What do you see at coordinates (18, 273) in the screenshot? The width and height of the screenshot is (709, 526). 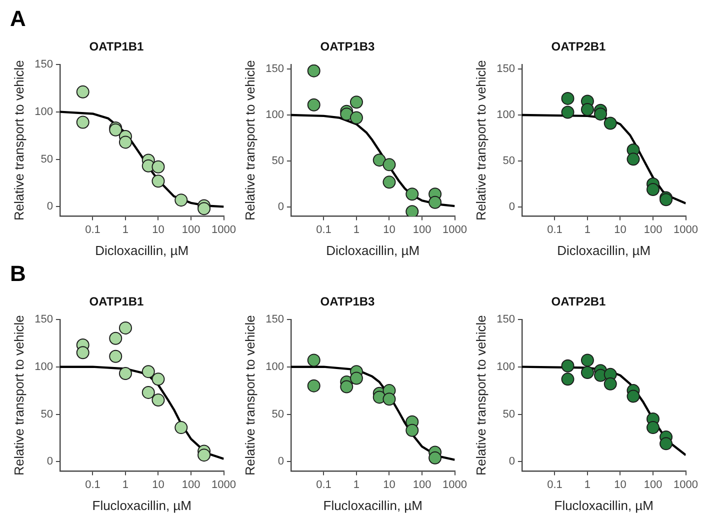 I see `text: B` at bounding box center [18, 273].